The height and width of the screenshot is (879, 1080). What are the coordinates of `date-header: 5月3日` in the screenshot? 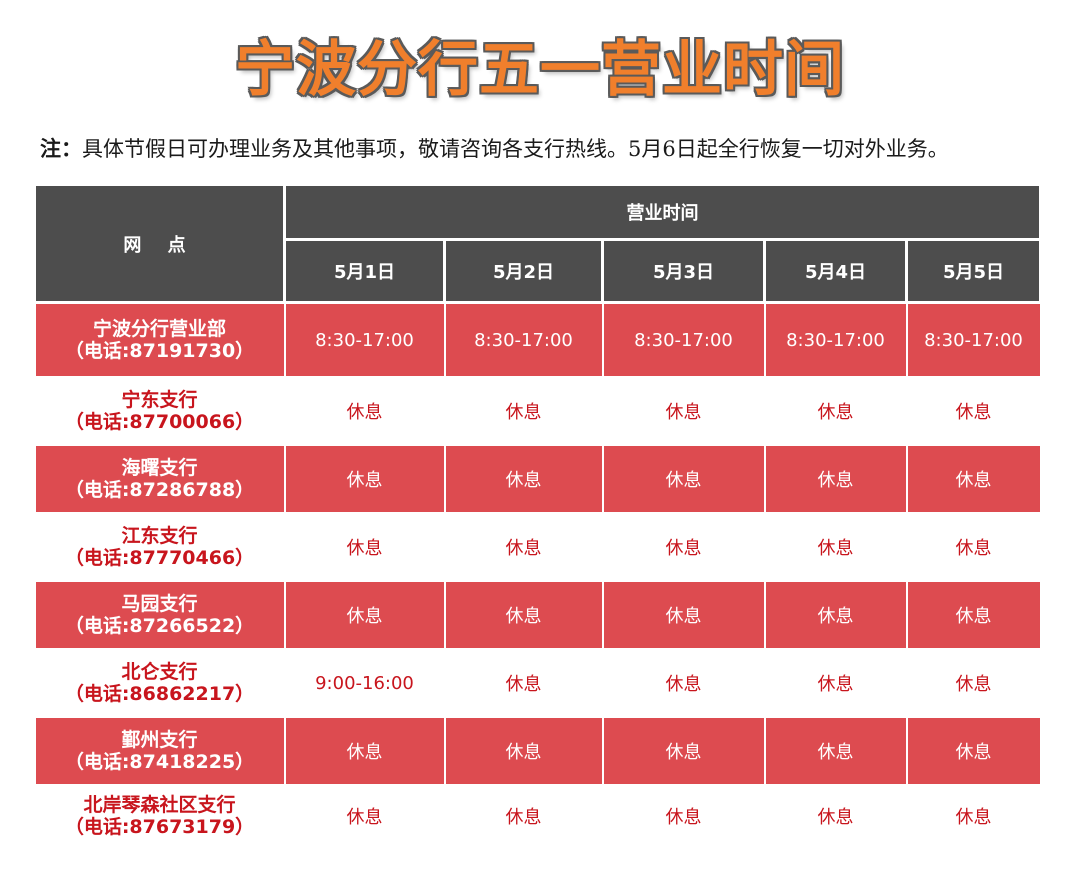 It's located at (683, 271).